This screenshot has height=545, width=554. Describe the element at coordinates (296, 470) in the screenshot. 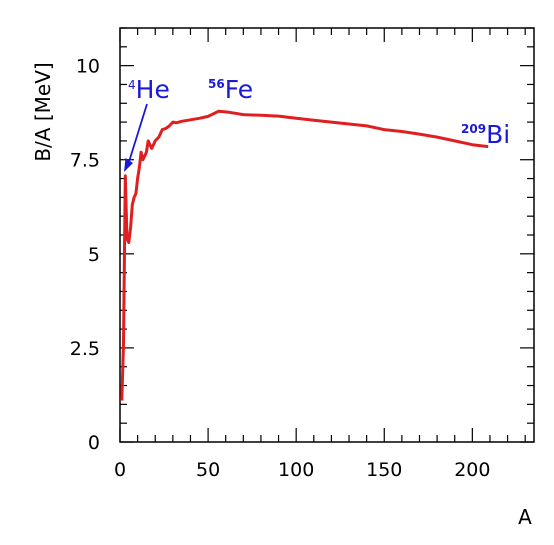

I see `x-tick-label: 100` at that location.